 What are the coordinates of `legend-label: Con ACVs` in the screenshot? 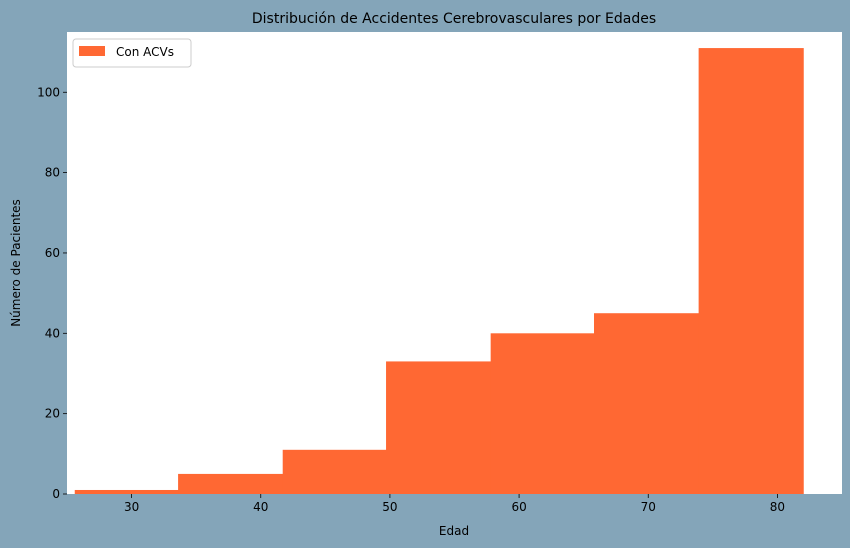 It's located at (145, 52).